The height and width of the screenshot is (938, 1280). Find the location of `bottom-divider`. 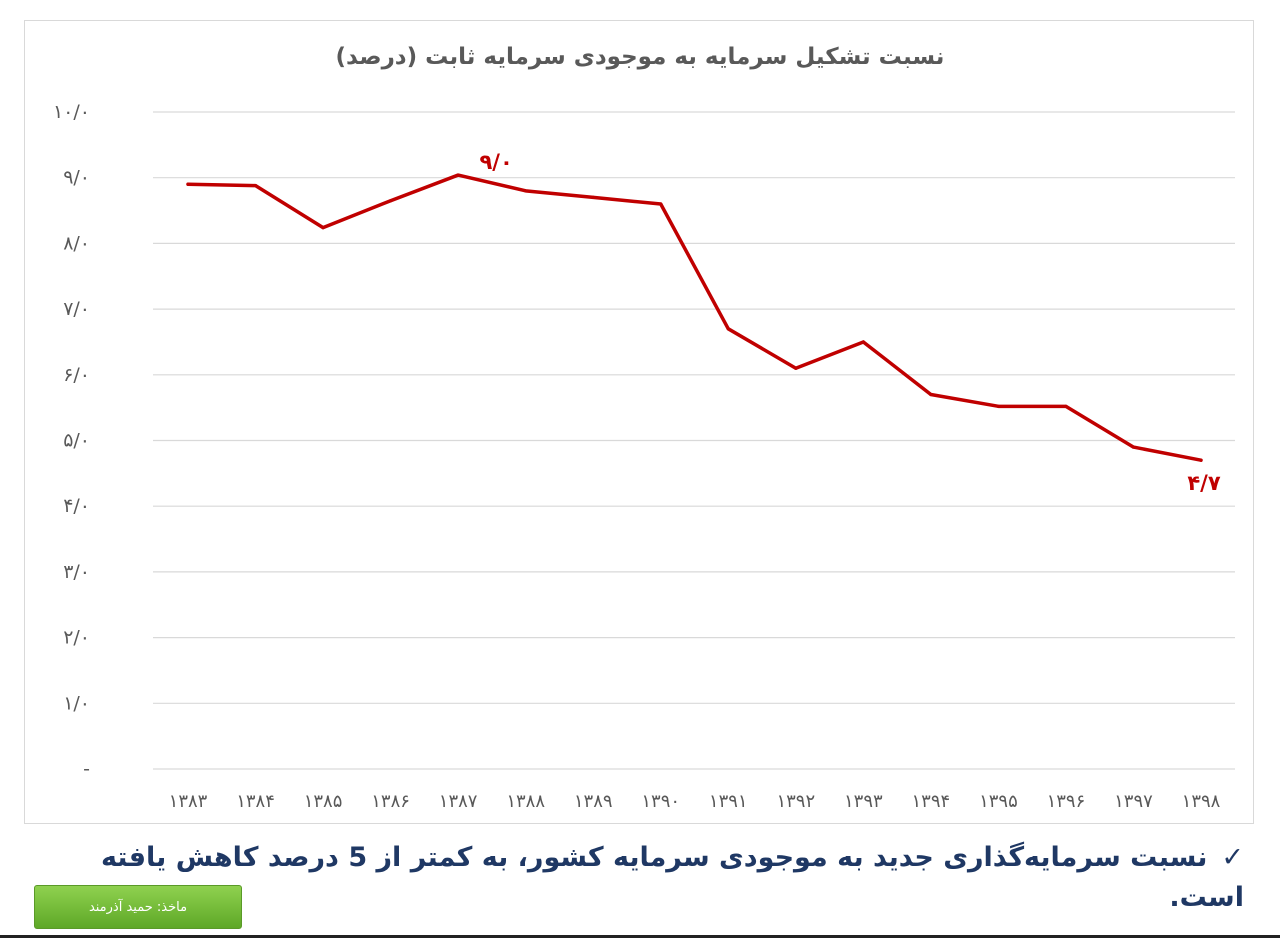

bottom-divider is located at coordinates (640, 936).